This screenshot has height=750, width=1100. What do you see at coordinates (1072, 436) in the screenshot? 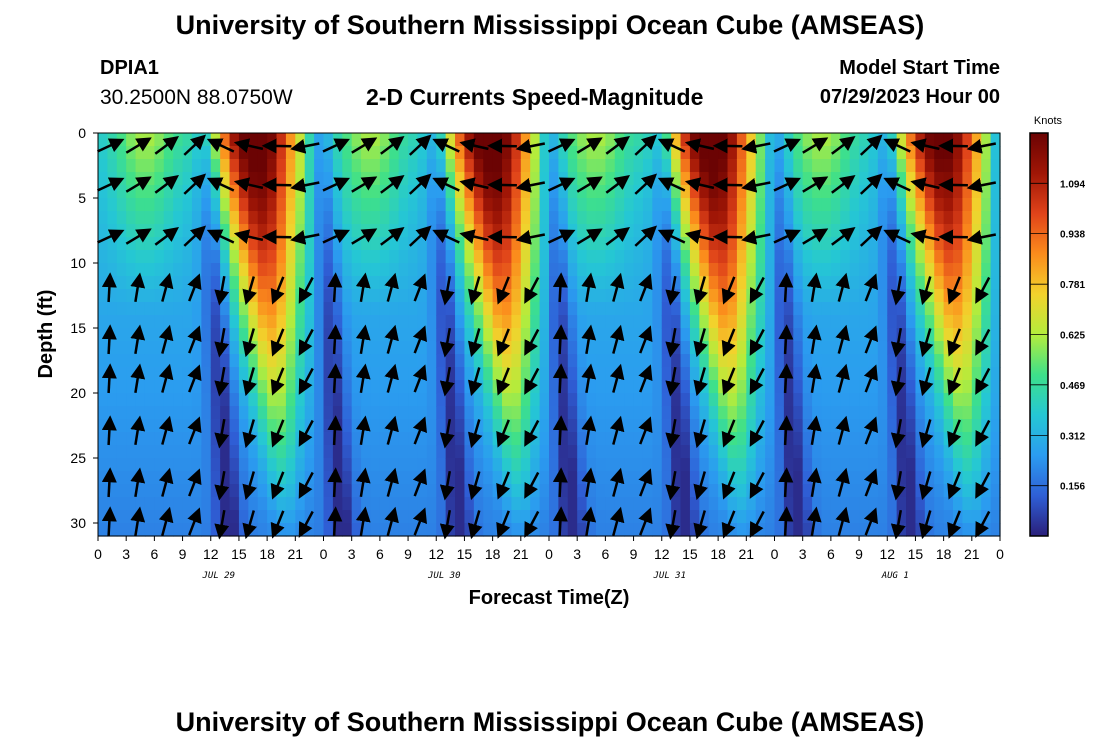
I see `colorbar-tick-label: 0.312` at bounding box center [1072, 436].